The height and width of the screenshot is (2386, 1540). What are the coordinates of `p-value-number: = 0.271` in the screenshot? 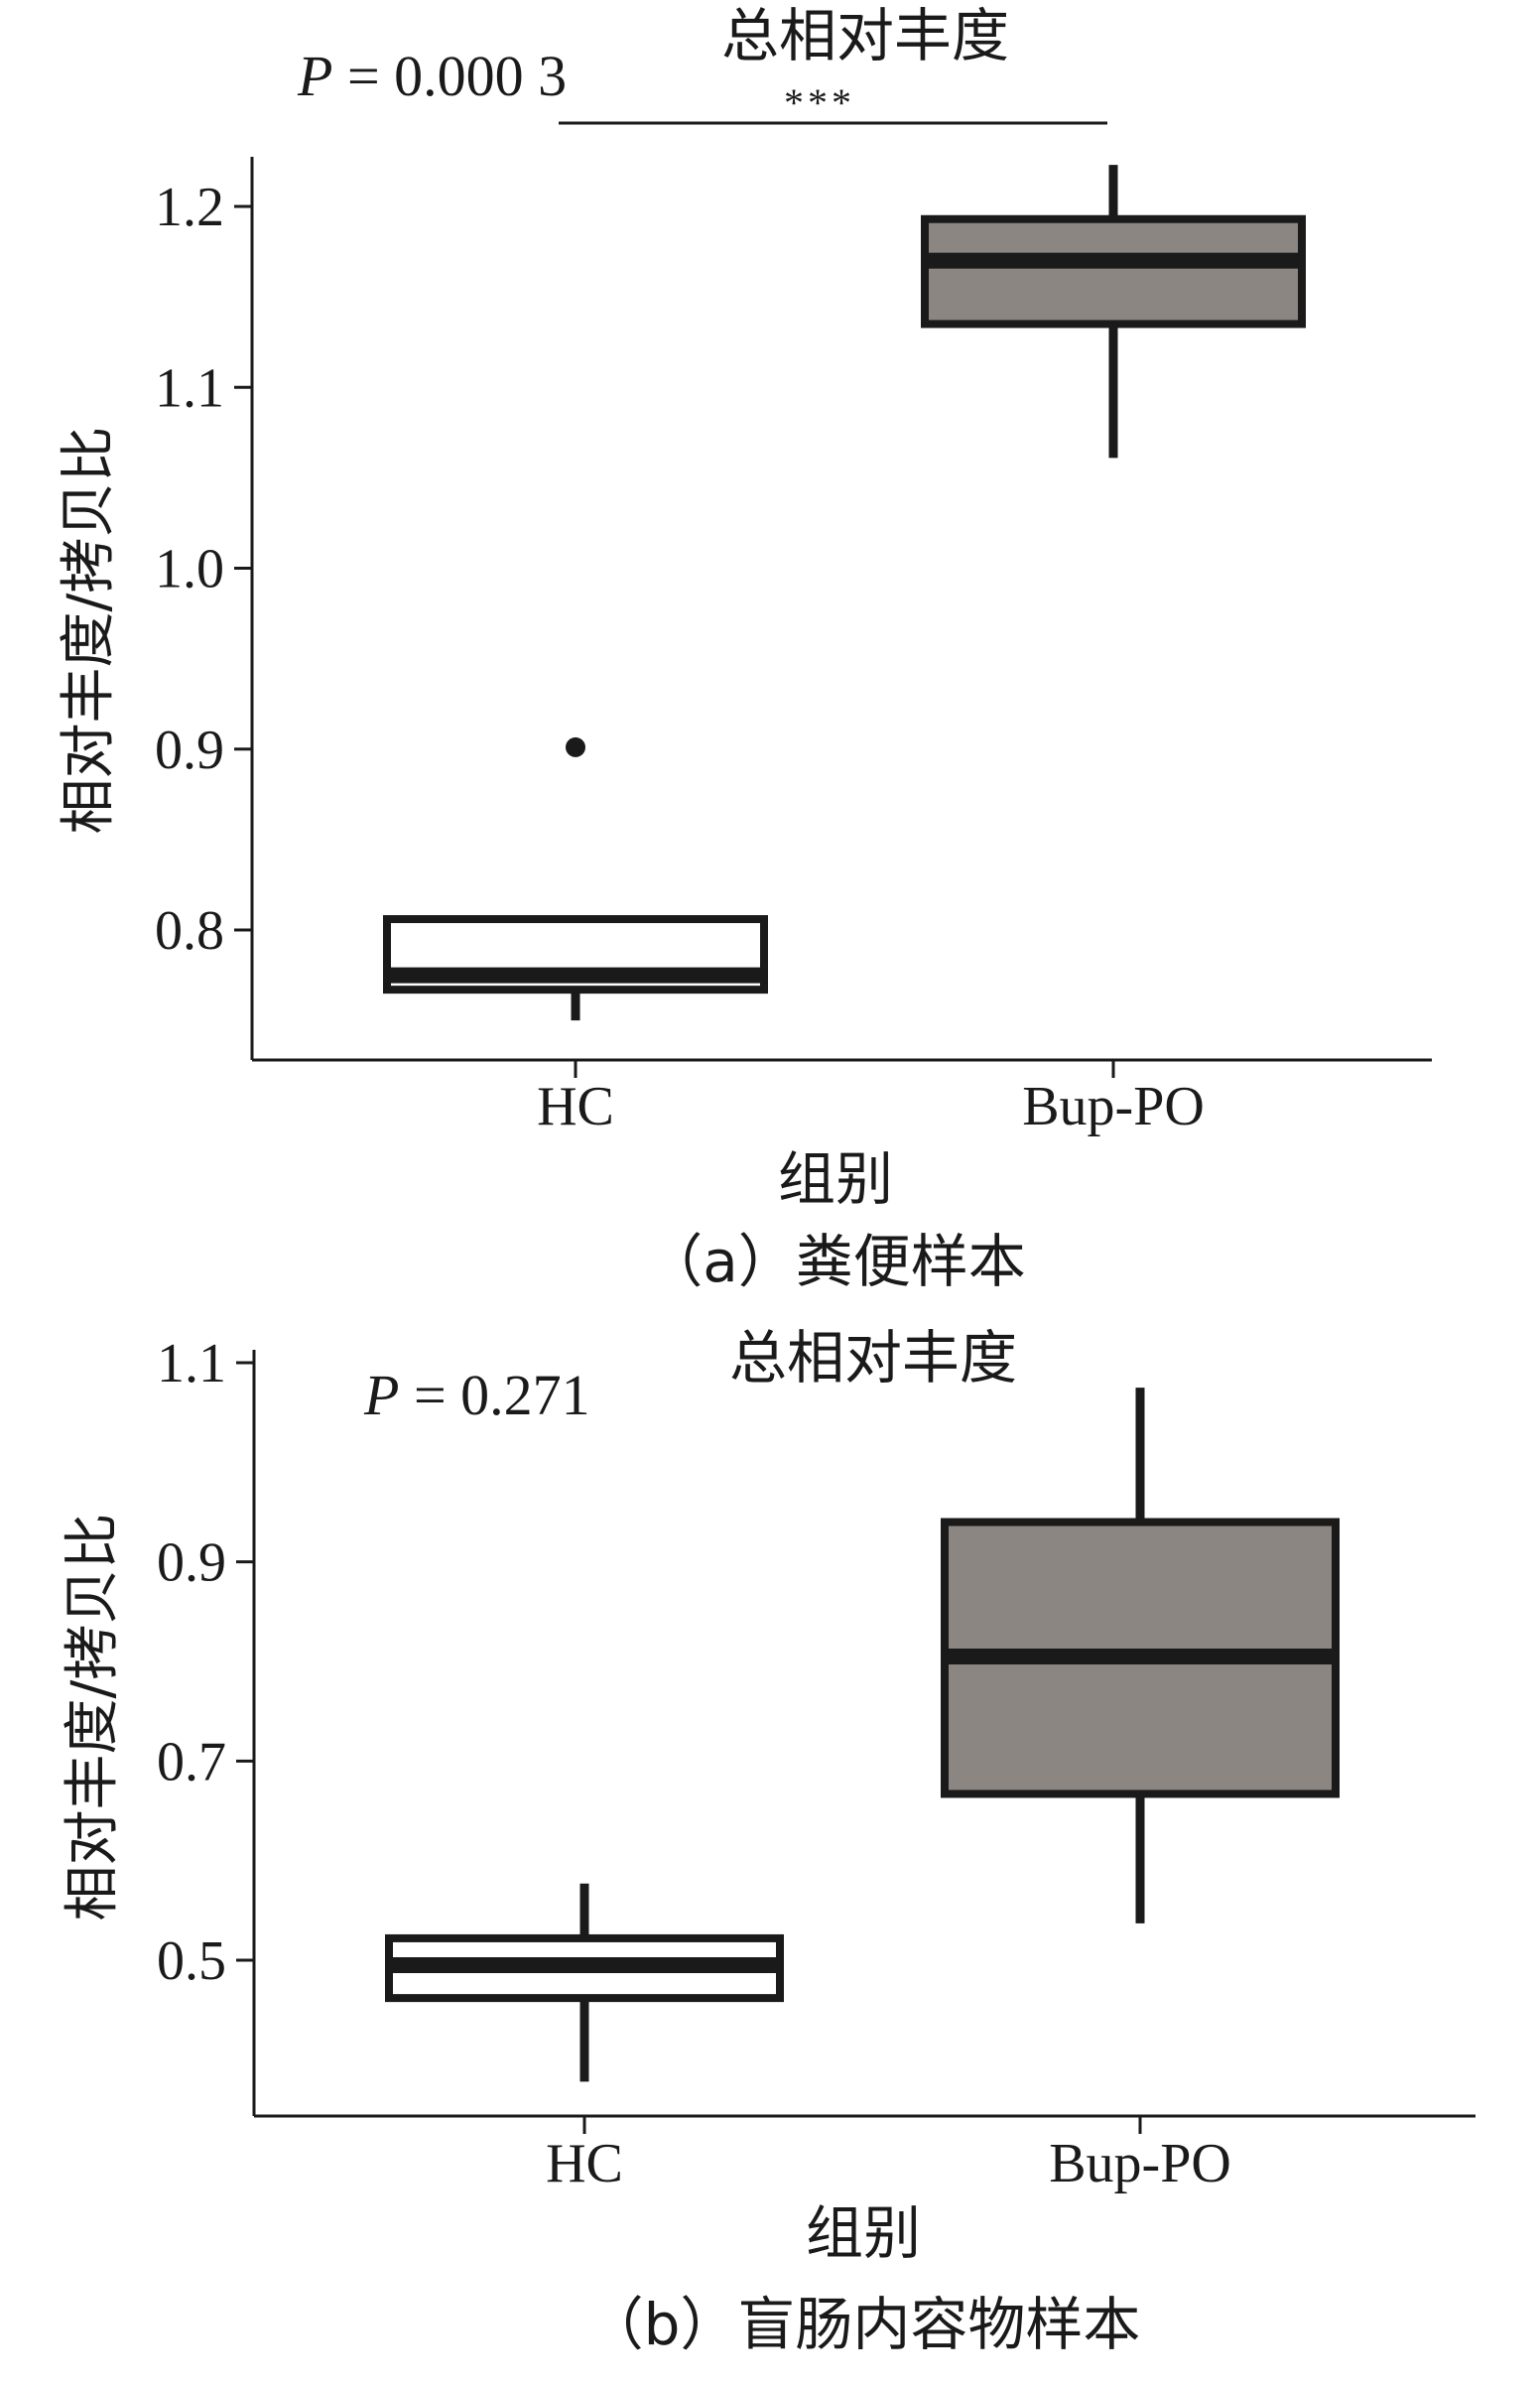 It's located at (494, 1395).